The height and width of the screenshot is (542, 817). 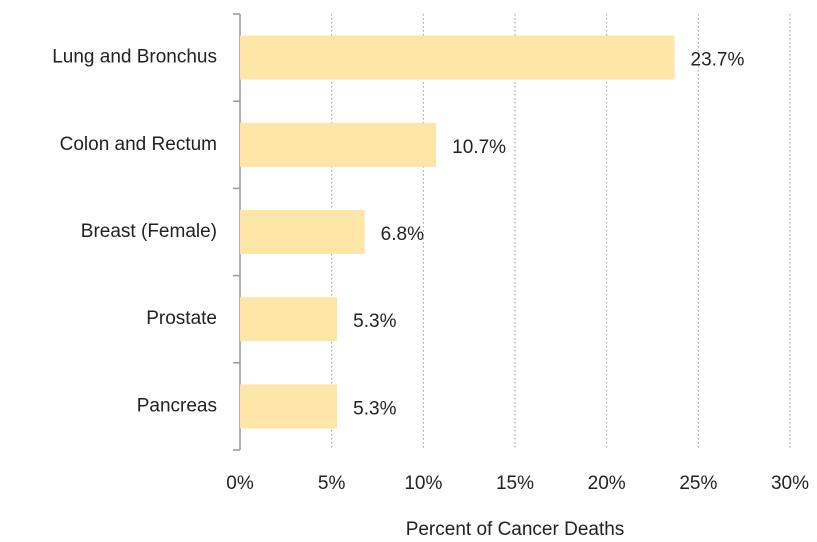 I want to click on value-label: 6.8%, so click(x=402, y=234).